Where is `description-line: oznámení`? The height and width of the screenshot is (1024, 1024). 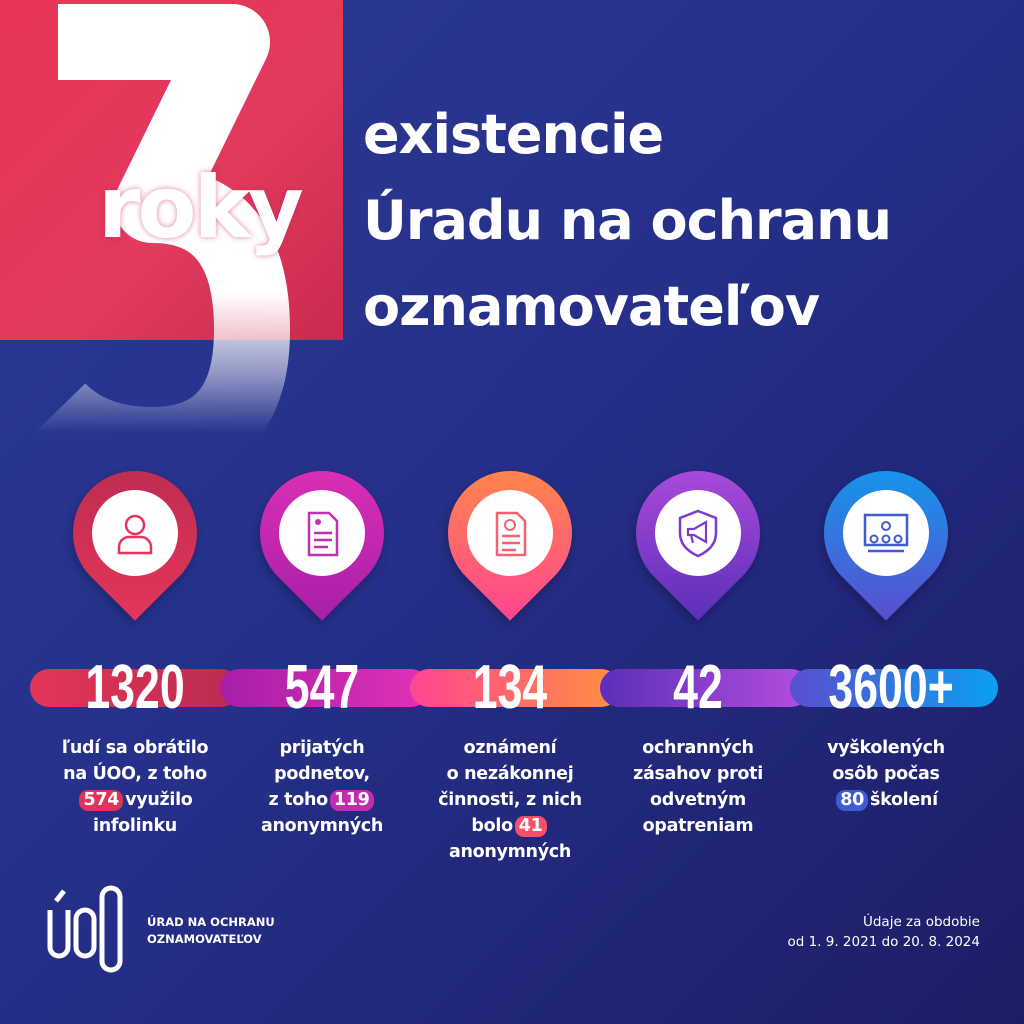 description-line: oznámení is located at coordinates (510, 748).